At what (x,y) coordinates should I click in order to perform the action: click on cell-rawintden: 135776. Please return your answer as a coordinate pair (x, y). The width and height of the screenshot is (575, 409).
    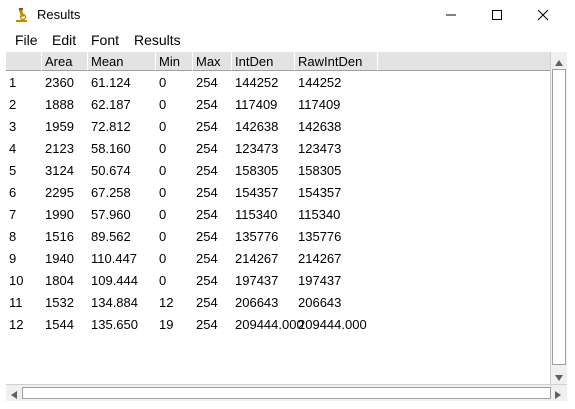
    Looking at the image, I should click on (320, 236).